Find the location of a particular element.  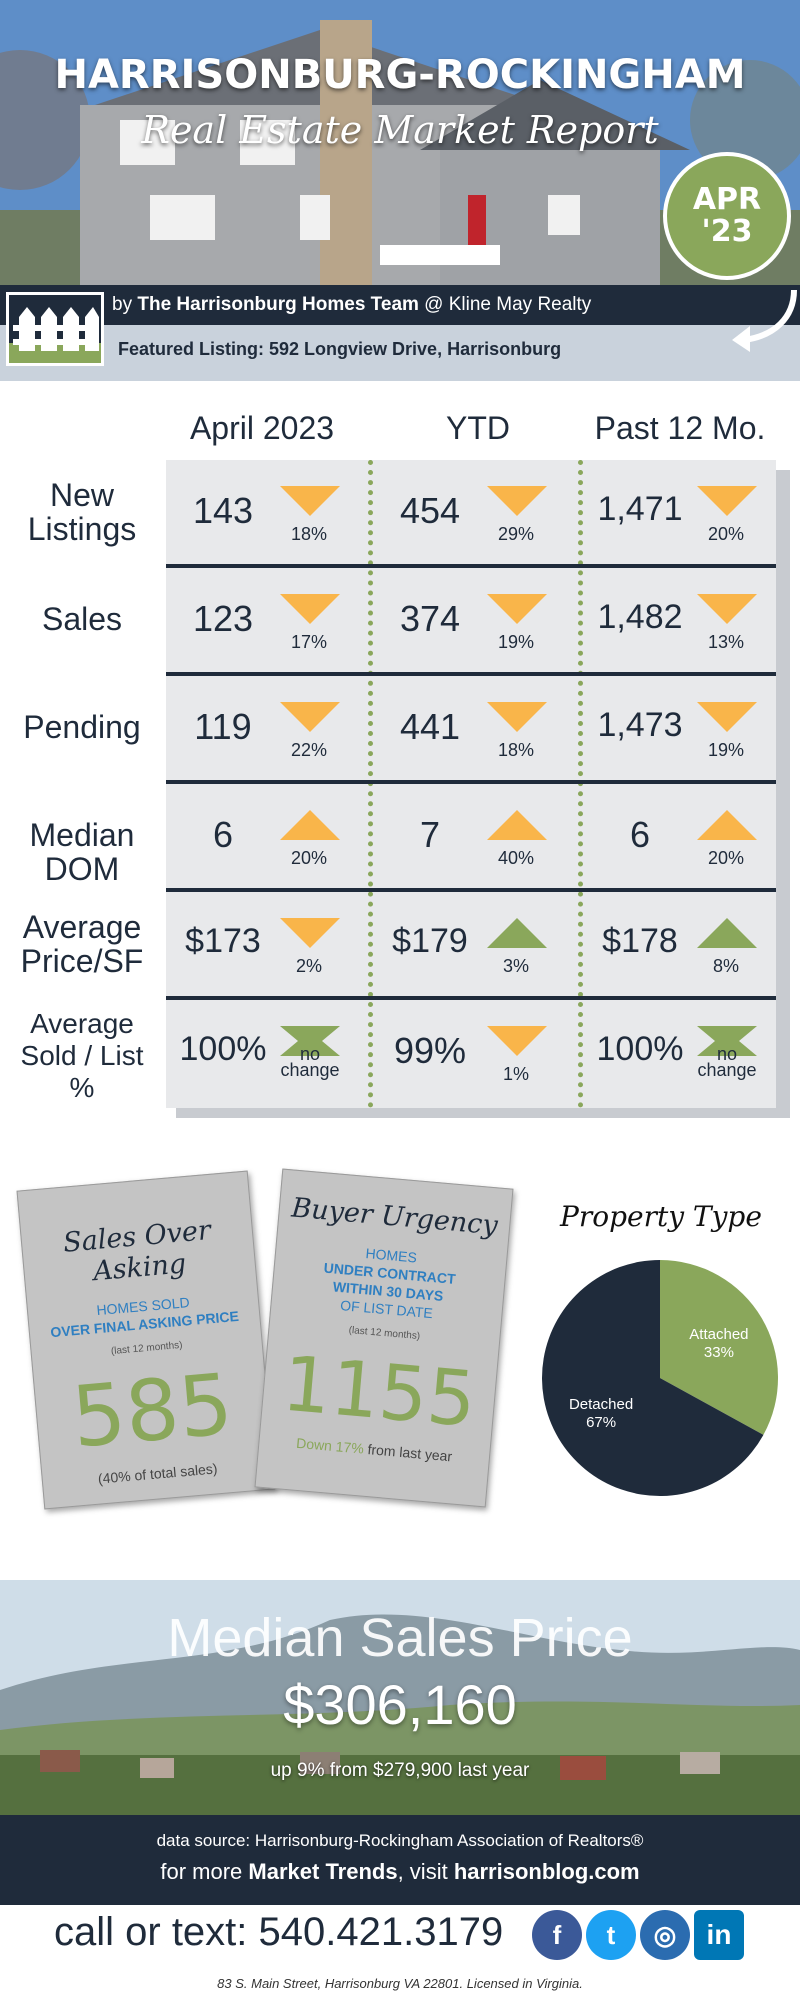

card-title: Buyer Urgency is located at coordinates (394, 1217).